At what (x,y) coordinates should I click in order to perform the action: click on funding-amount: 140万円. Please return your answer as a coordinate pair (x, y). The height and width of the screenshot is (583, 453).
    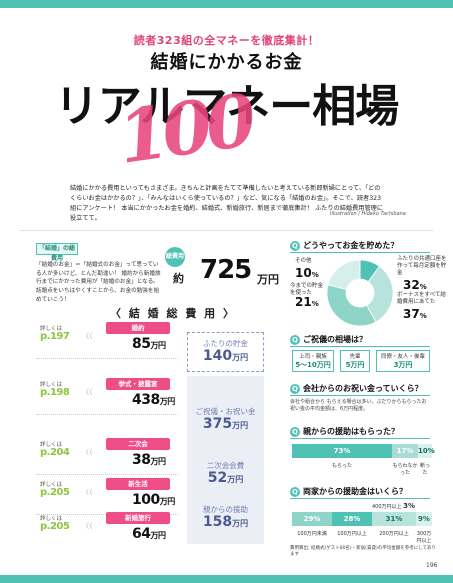
    Looking at the image, I should click on (225, 356).